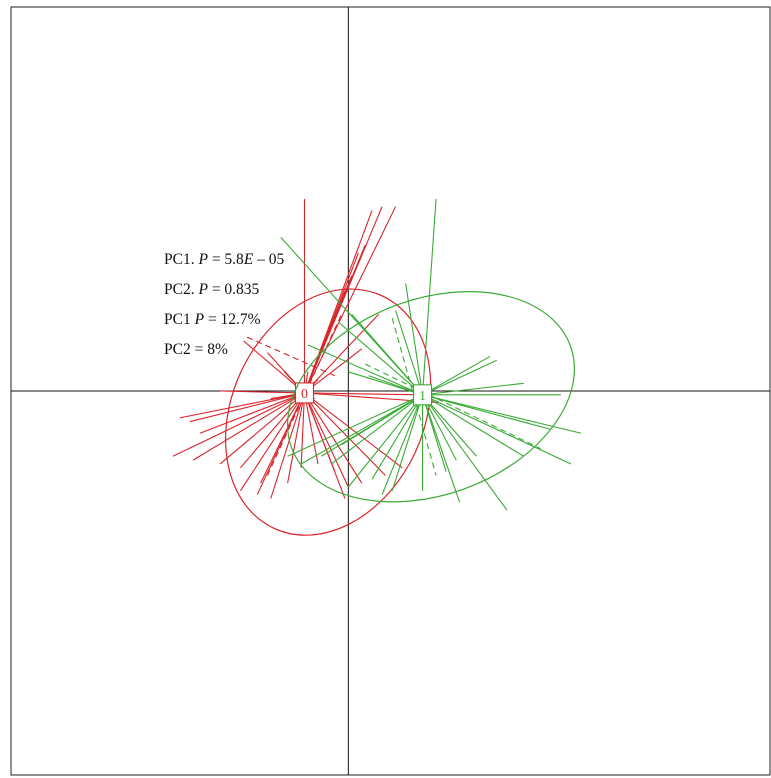 The image size is (771, 778). What do you see at coordinates (212, 319) in the screenshot?
I see `annotation-line-3: PC1 P = 12.7%` at bounding box center [212, 319].